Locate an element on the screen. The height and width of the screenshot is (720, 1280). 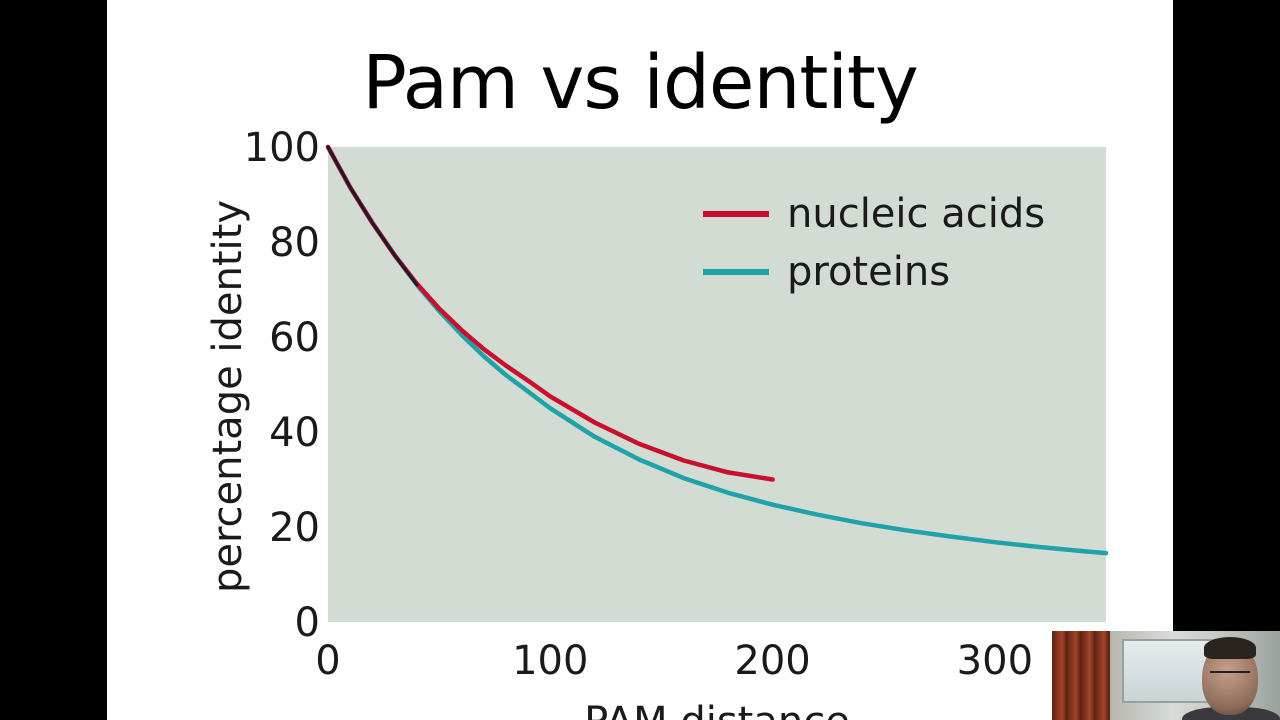
webcam-video-thumbnail is located at coordinates (1166, 675).